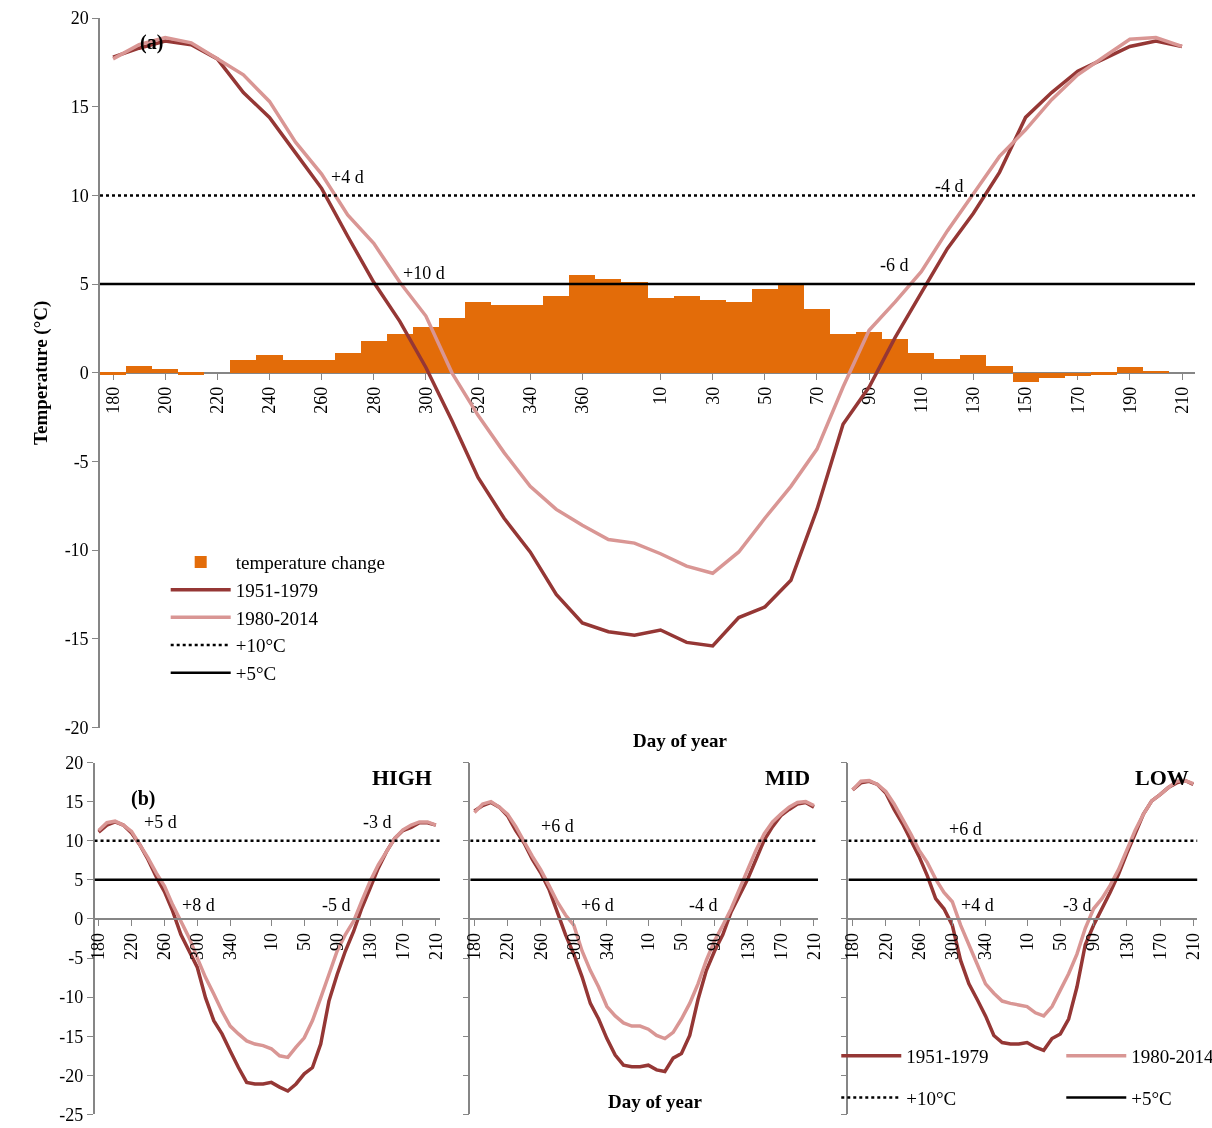  I want to click on annotation: -5 d, so click(336, 905).